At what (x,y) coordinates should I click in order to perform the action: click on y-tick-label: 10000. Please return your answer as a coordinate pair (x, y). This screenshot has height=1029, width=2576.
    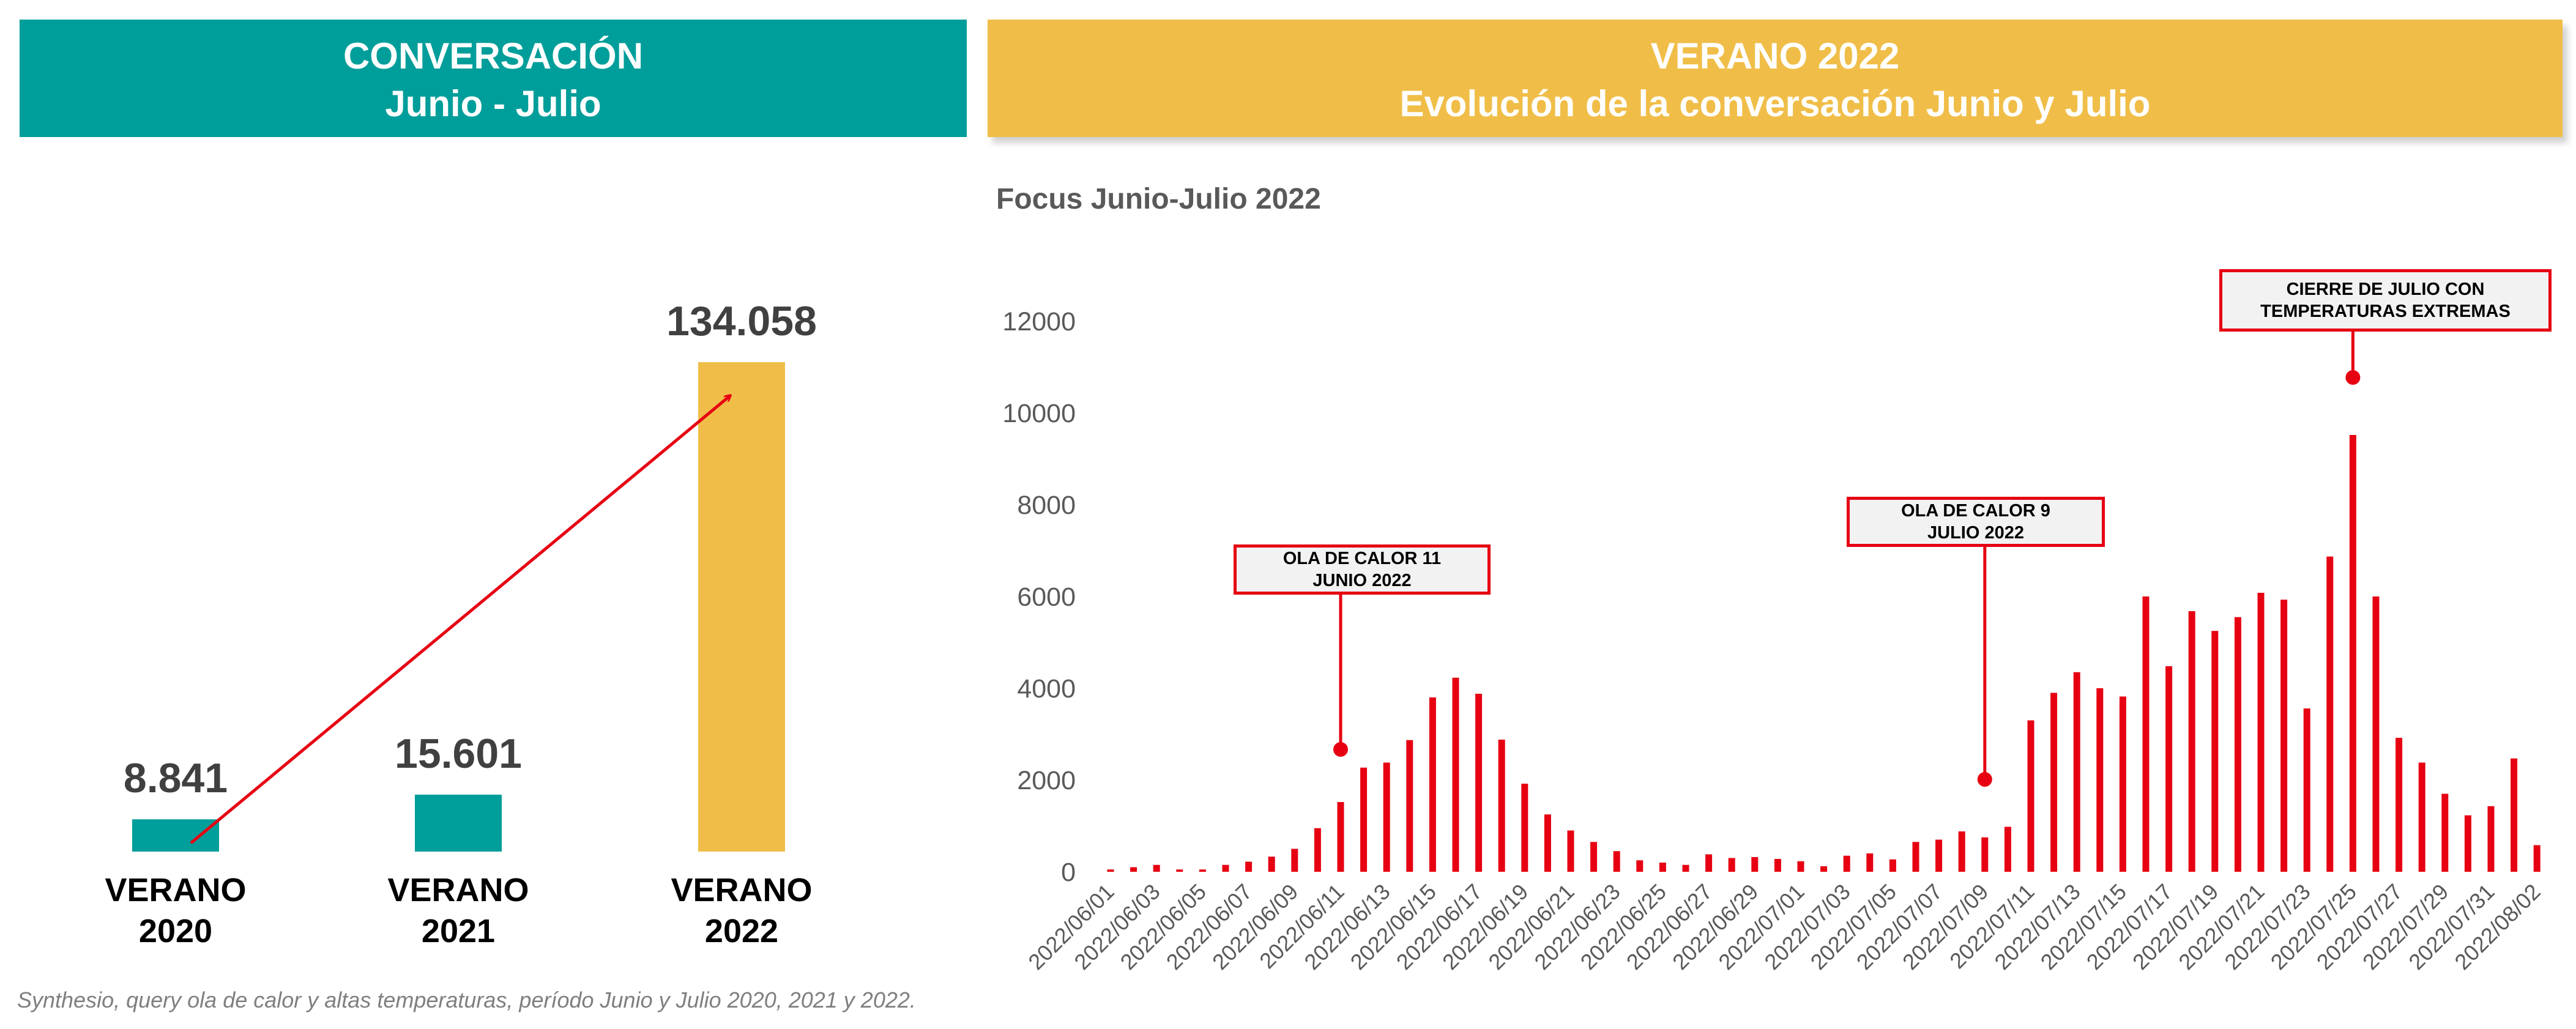
    Looking at the image, I should click on (1039, 414).